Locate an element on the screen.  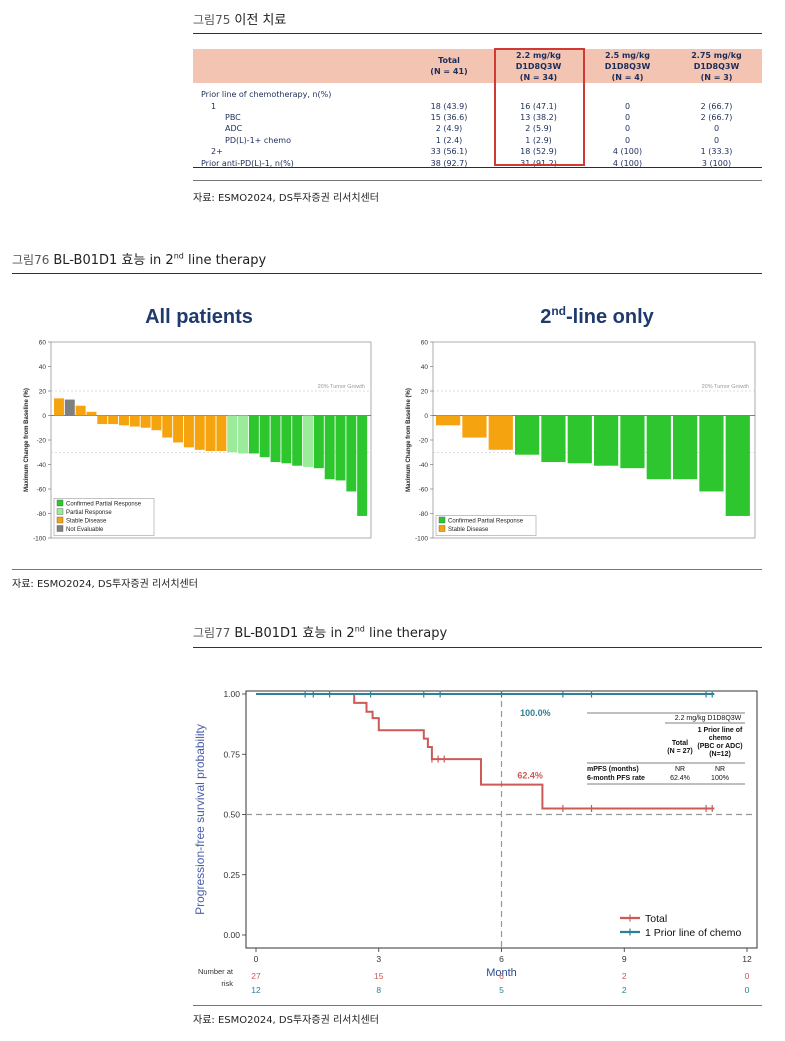
fig77-title: 그림77 BL-B01D1 효능 in 2nd line therapy is located at coordinates (320, 631).